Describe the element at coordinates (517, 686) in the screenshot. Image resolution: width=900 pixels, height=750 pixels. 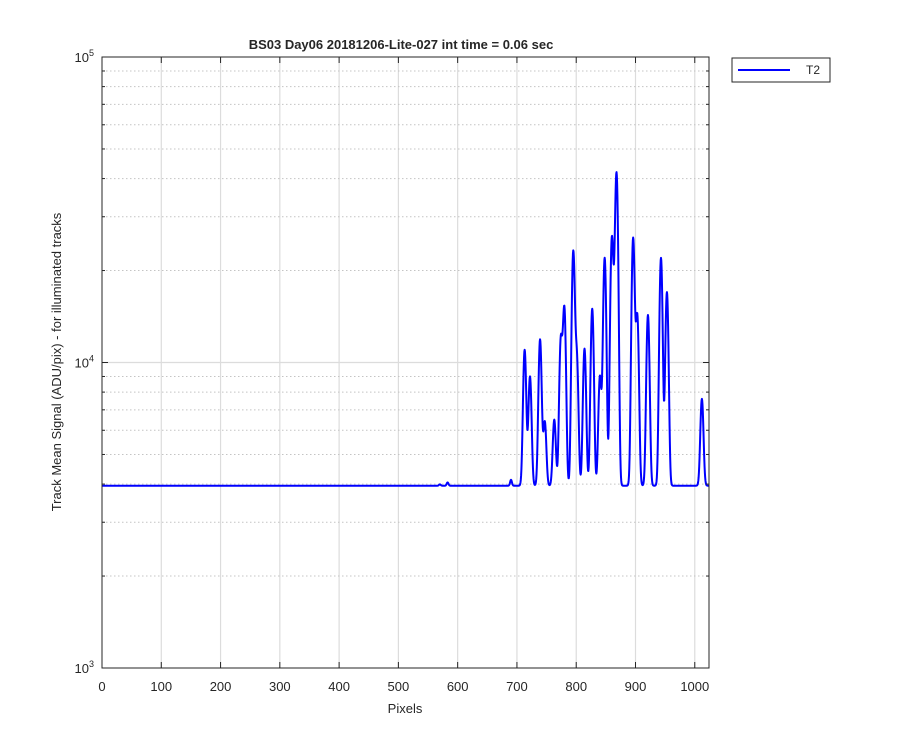
I see `x-tick-label: 700` at that location.